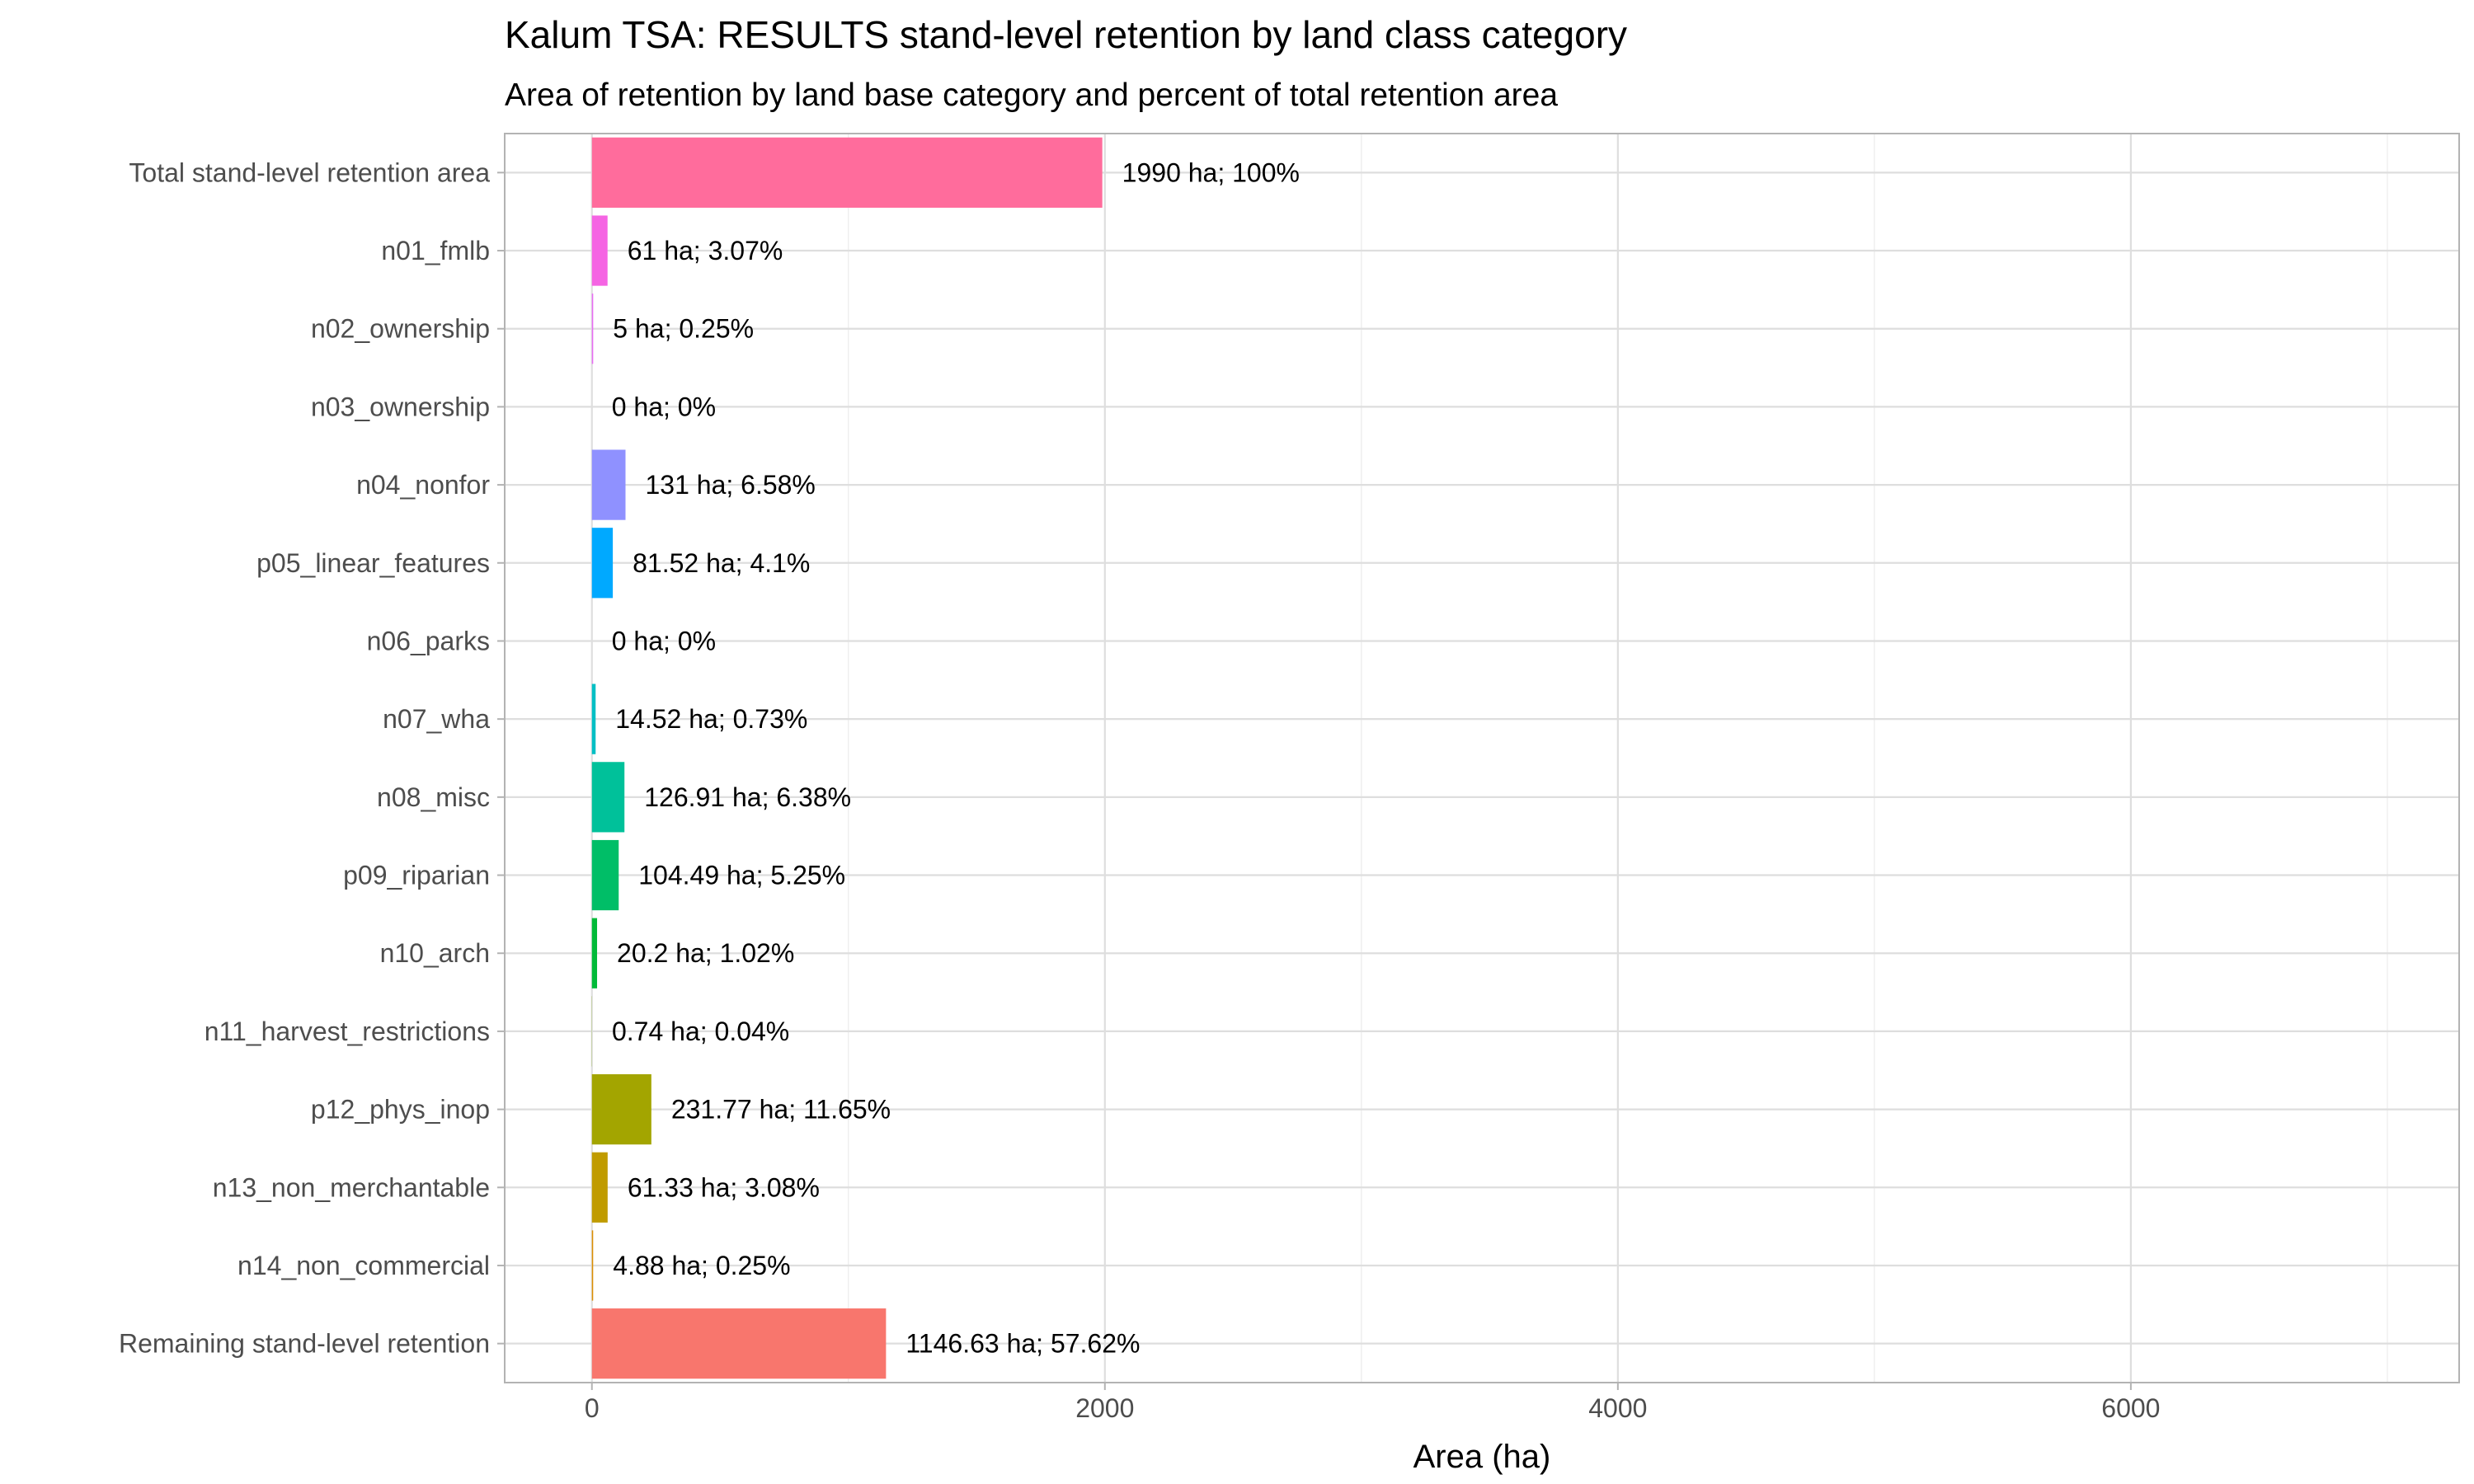 This screenshot has height=1484, width=2474. What do you see at coordinates (435, 251) in the screenshot?
I see `category-label: n01_fmlb` at bounding box center [435, 251].